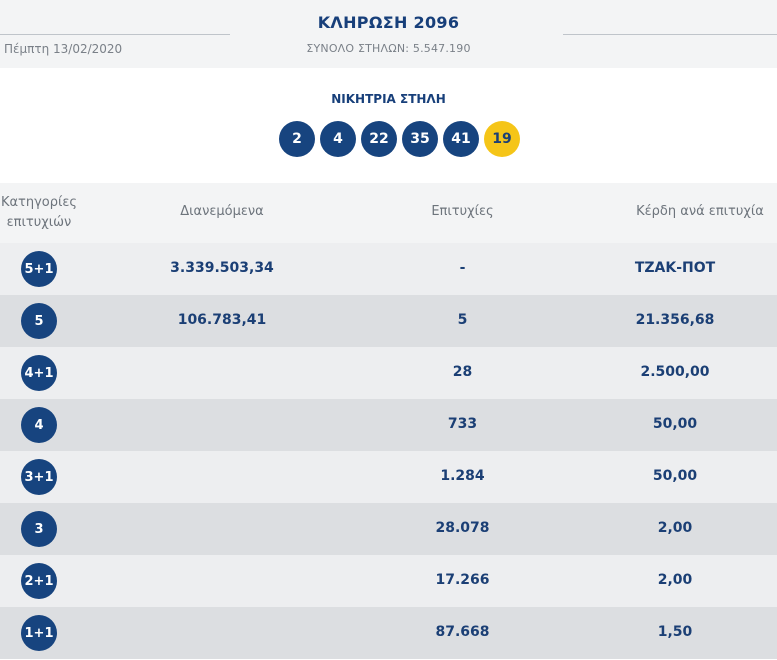 The height and width of the screenshot is (660, 777). Describe the element at coordinates (388, 99) in the screenshot. I see `winning-line-label: ΝΙΚΗΤΡΙΑ ΣΤΗΛΗ` at that location.